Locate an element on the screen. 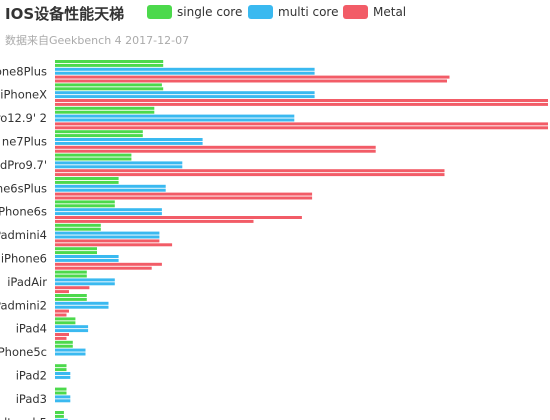 The image size is (550, 420). y-tick-label: Padmini2 is located at coordinates (23, 305).